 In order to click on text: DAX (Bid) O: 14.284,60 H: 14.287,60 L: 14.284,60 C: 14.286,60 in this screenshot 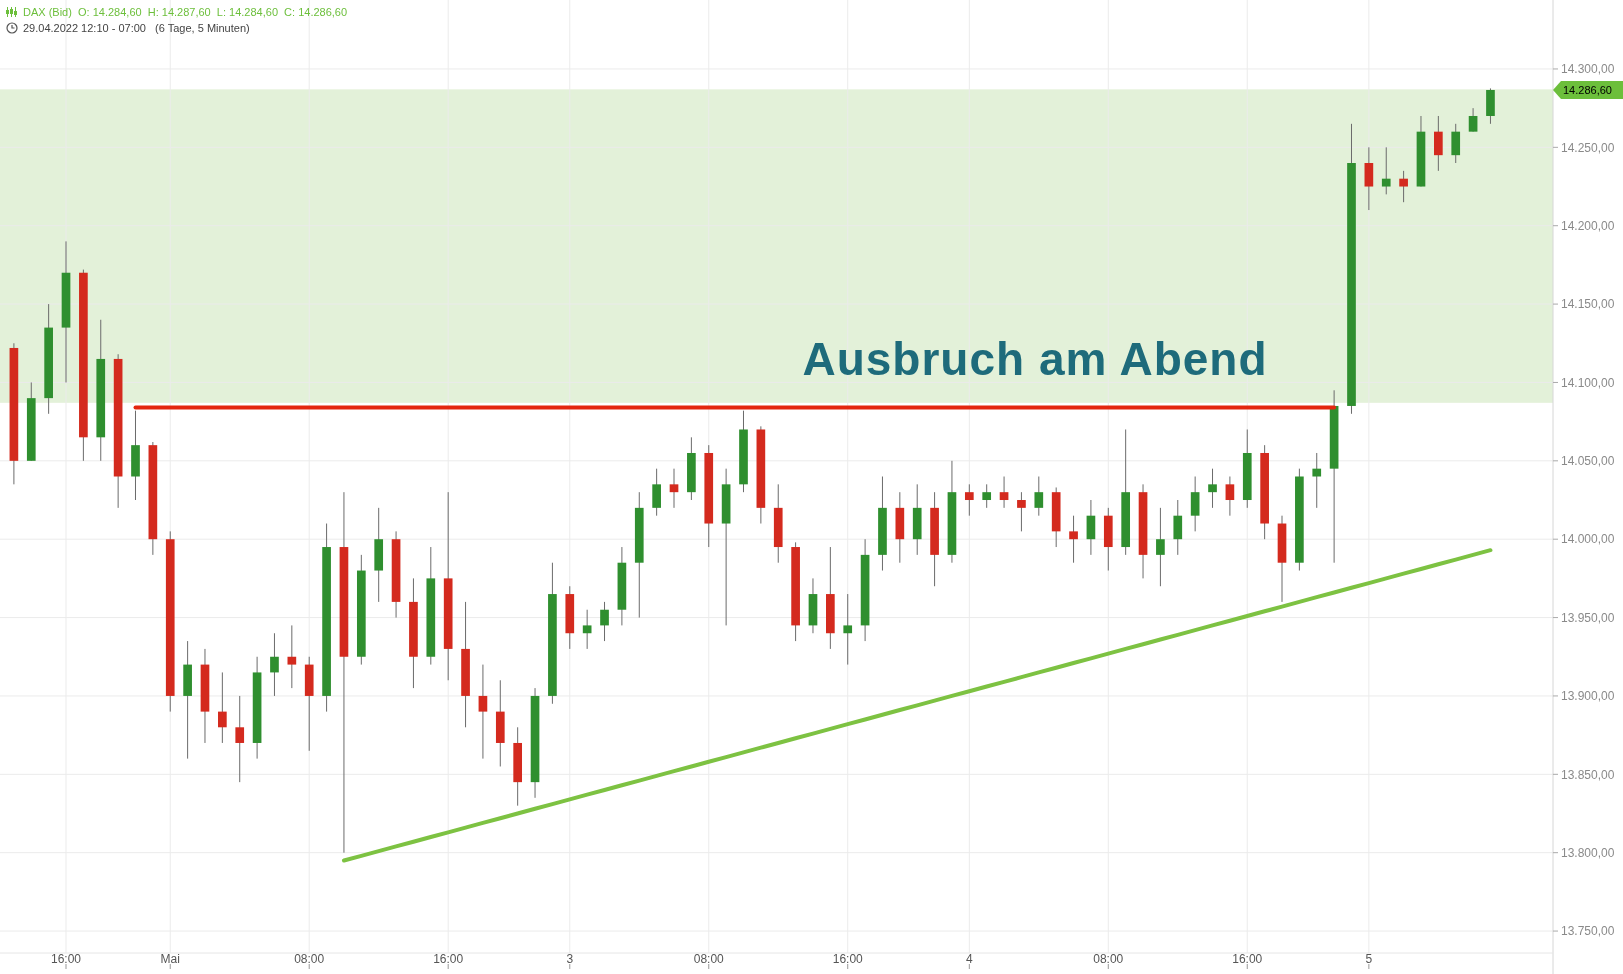, I will do `click(185, 12)`.